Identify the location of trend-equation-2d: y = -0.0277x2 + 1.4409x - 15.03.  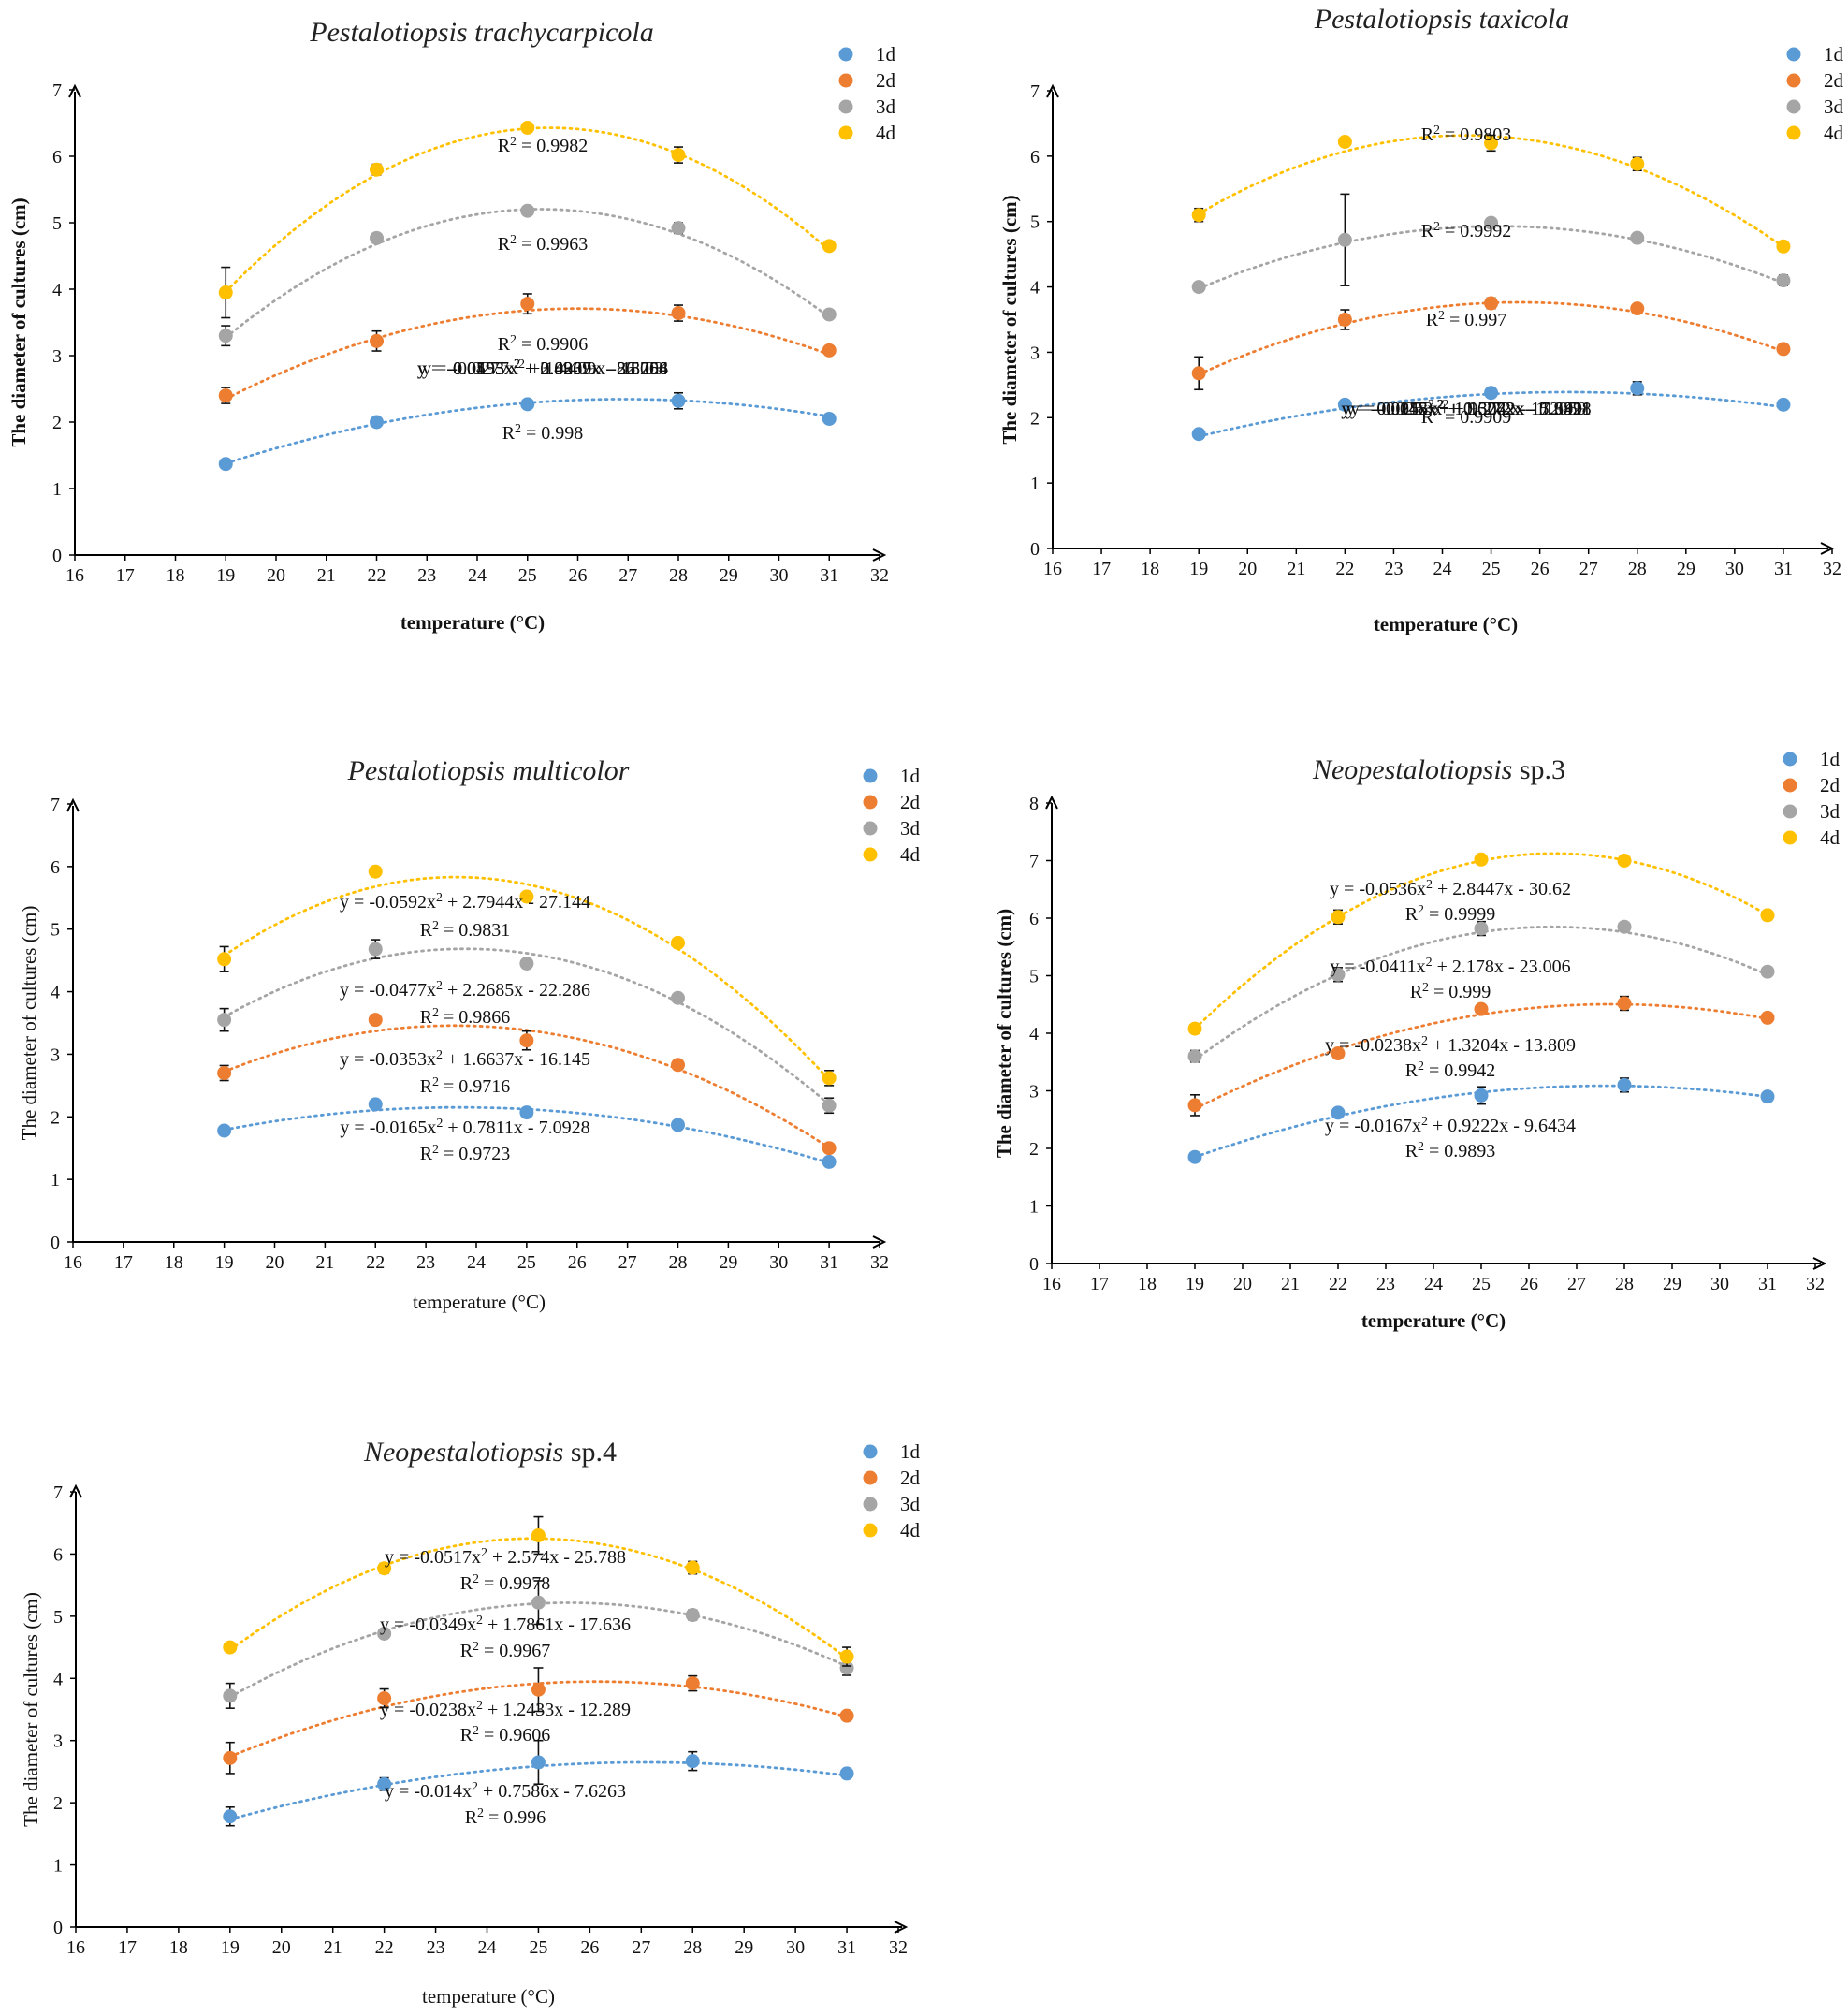
(542, 369).